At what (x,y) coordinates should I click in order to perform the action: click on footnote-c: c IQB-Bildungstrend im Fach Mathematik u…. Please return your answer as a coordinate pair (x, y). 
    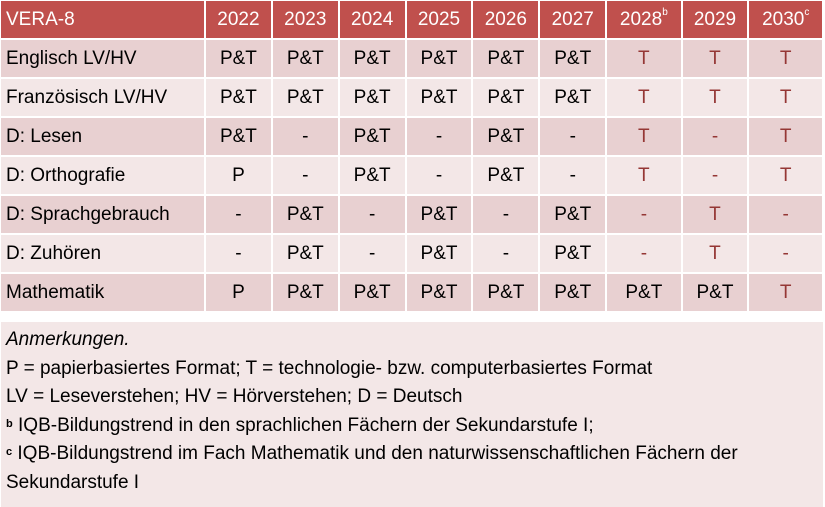
    Looking at the image, I should click on (412, 468).